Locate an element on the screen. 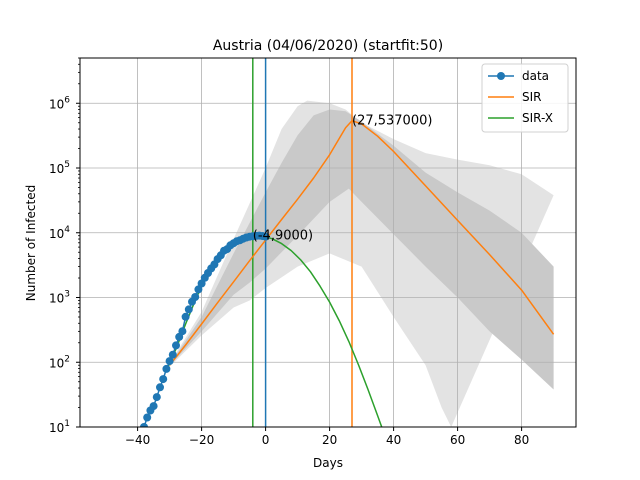 This screenshot has width=640, height=480. x-tick-label: −20 is located at coordinates (201, 440).